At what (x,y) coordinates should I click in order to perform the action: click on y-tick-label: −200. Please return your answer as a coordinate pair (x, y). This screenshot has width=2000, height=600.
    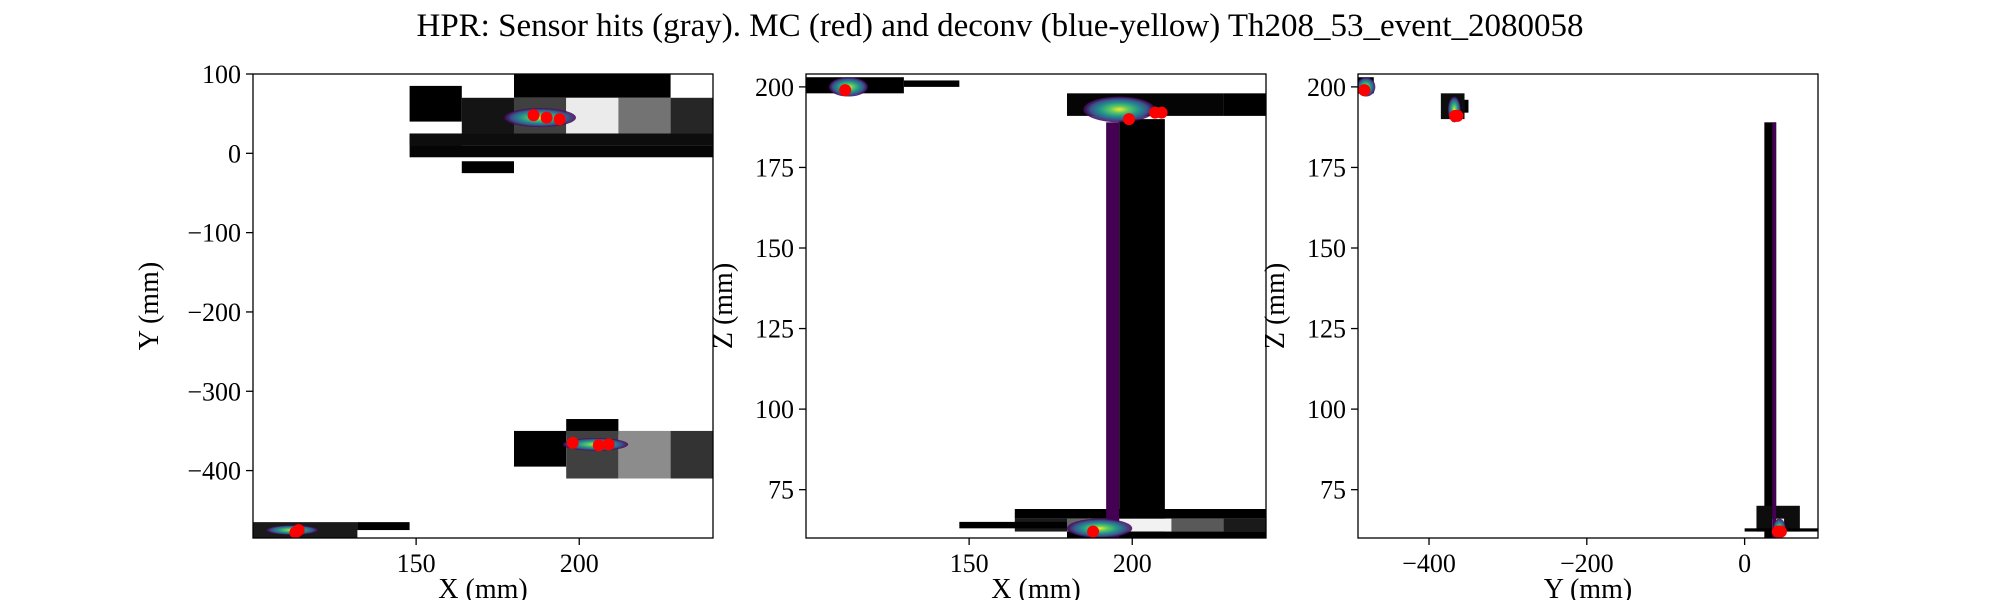
    Looking at the image, I should click on (214, 312).